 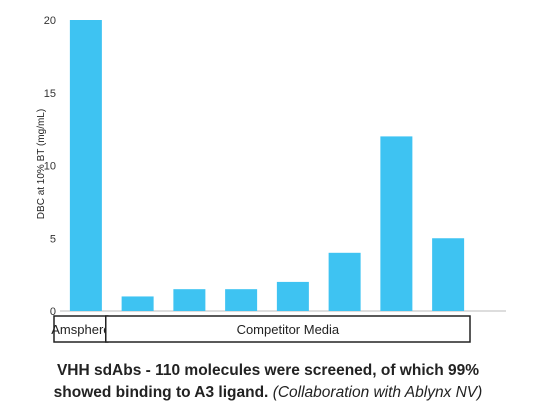 I want to click on y-tick-label: 20, so click(x=50, y=21).